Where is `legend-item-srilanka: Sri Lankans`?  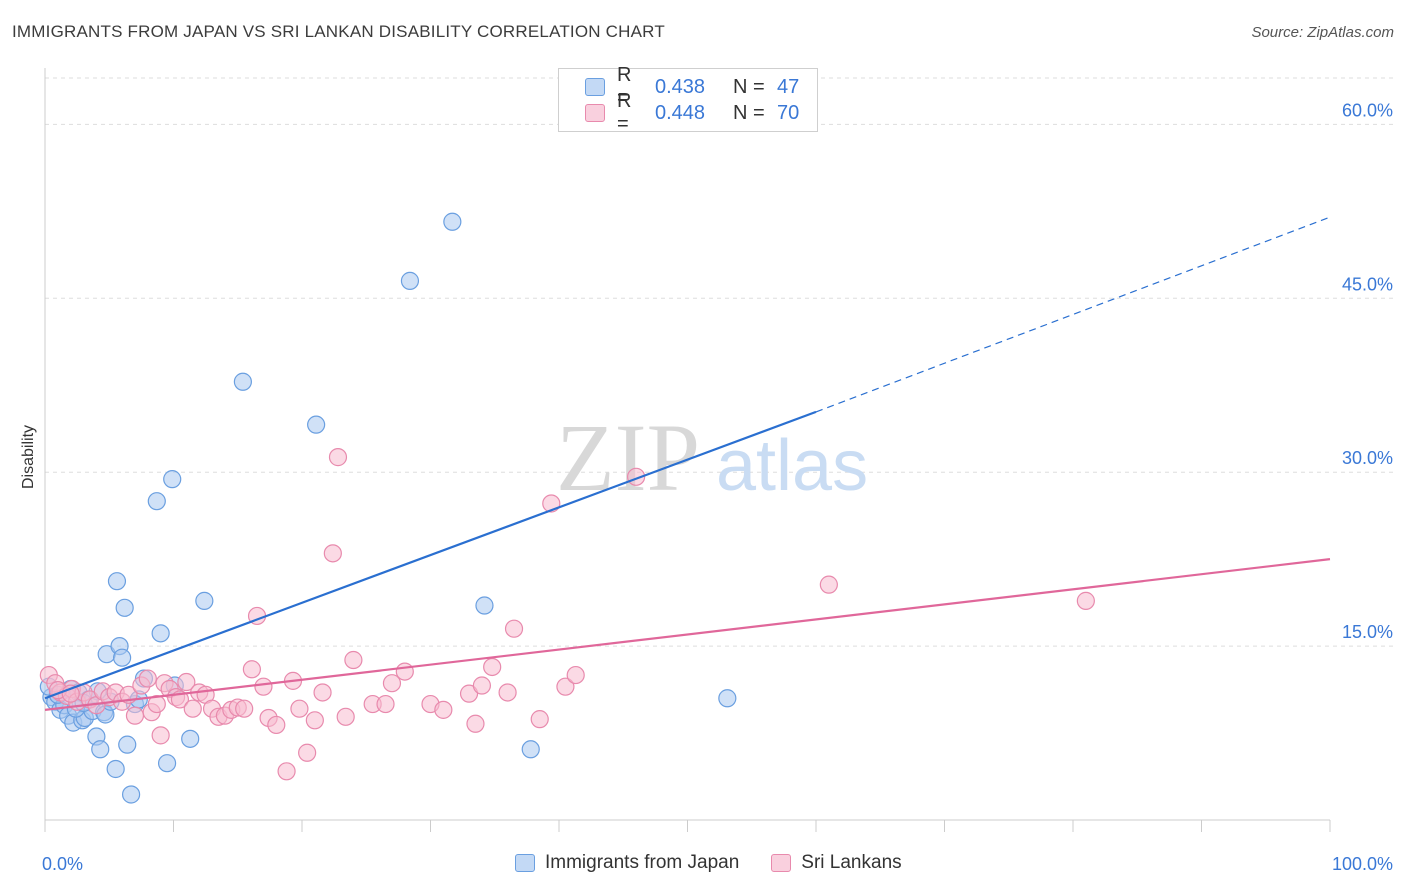
legend-item-srilanka: Sri Lankans is located at coordinates (836, 863).